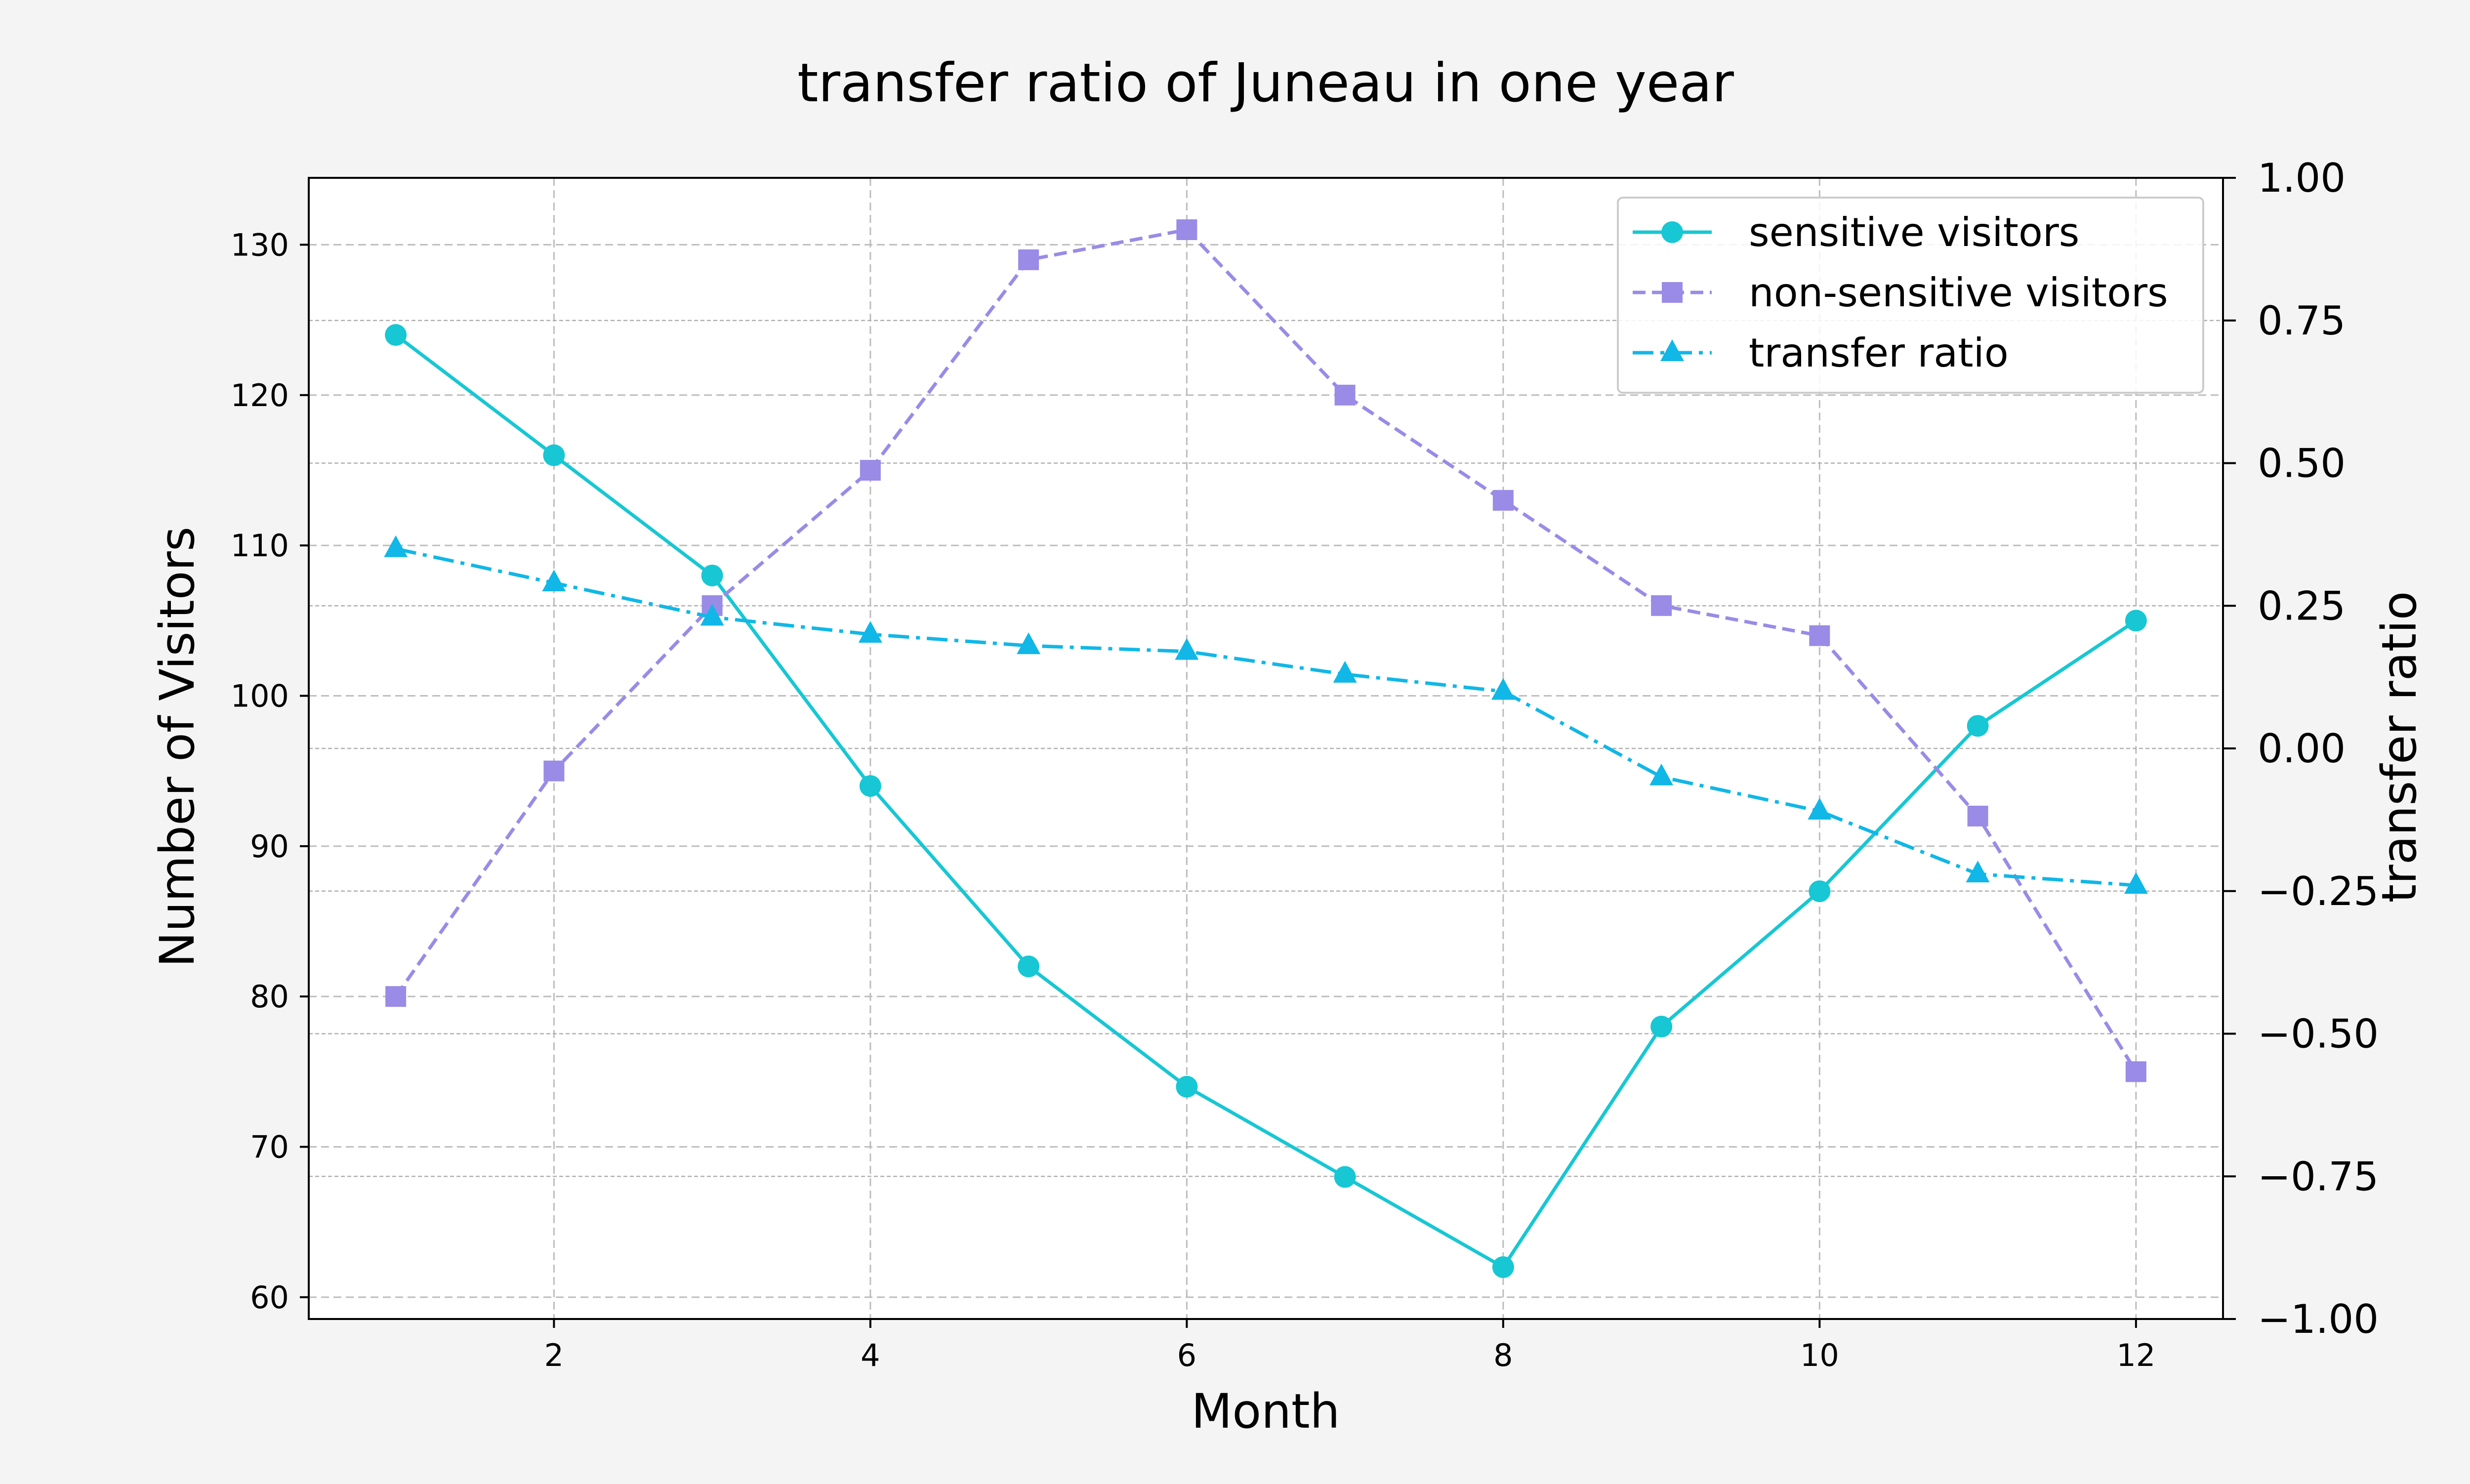 Image resolution: width=2470 pixels, height=1484 pixels. What do you see at coordinates (2318, 1034) in the screenshot?
I see `y2-tick-label: −0.50` at bounding box center [2318, 1034].